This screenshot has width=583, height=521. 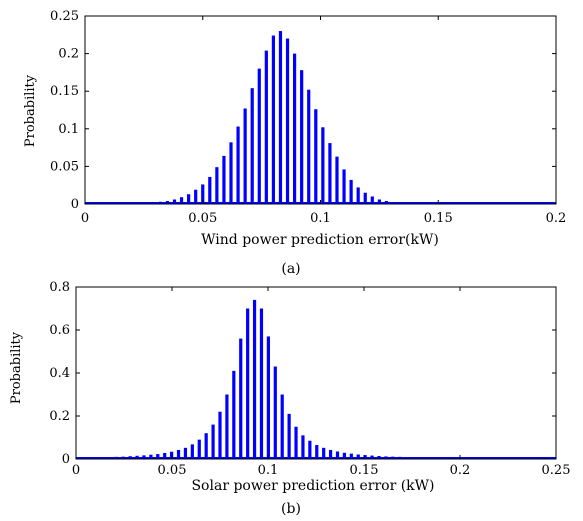 I want to click on y-axis-label-wind: Probability, so click(x=30, y=110).